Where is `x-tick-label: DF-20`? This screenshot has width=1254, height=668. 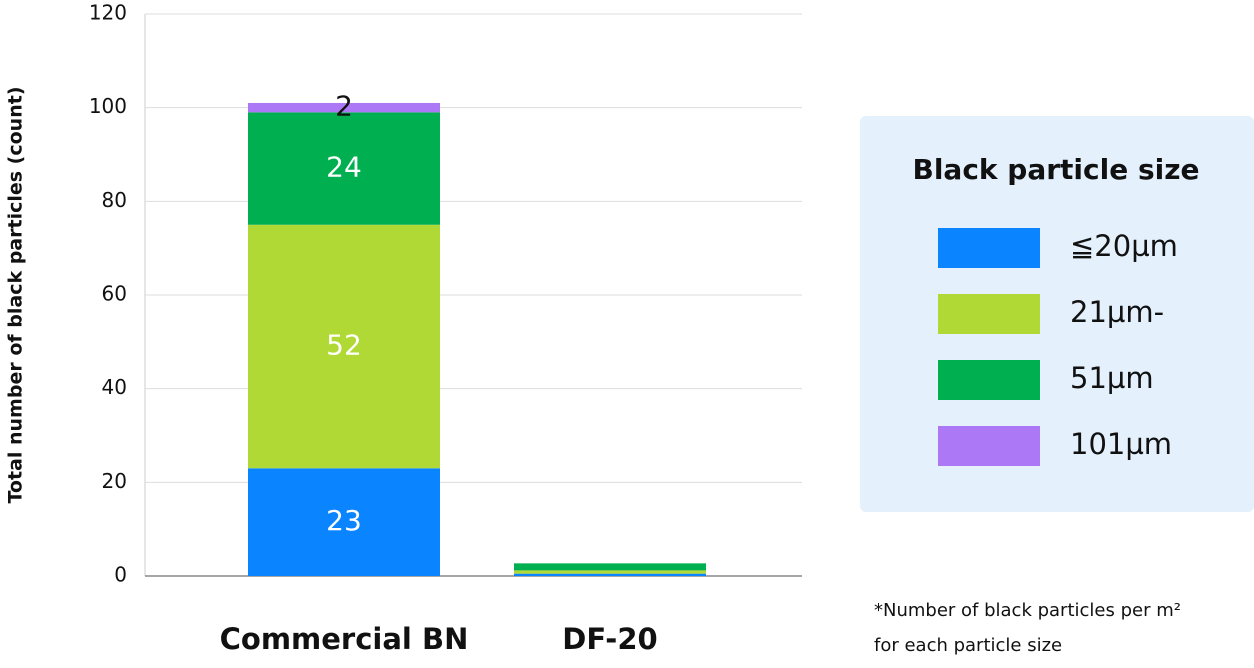 x-tick-label: DF-20 is located at coordinates (609, 639).